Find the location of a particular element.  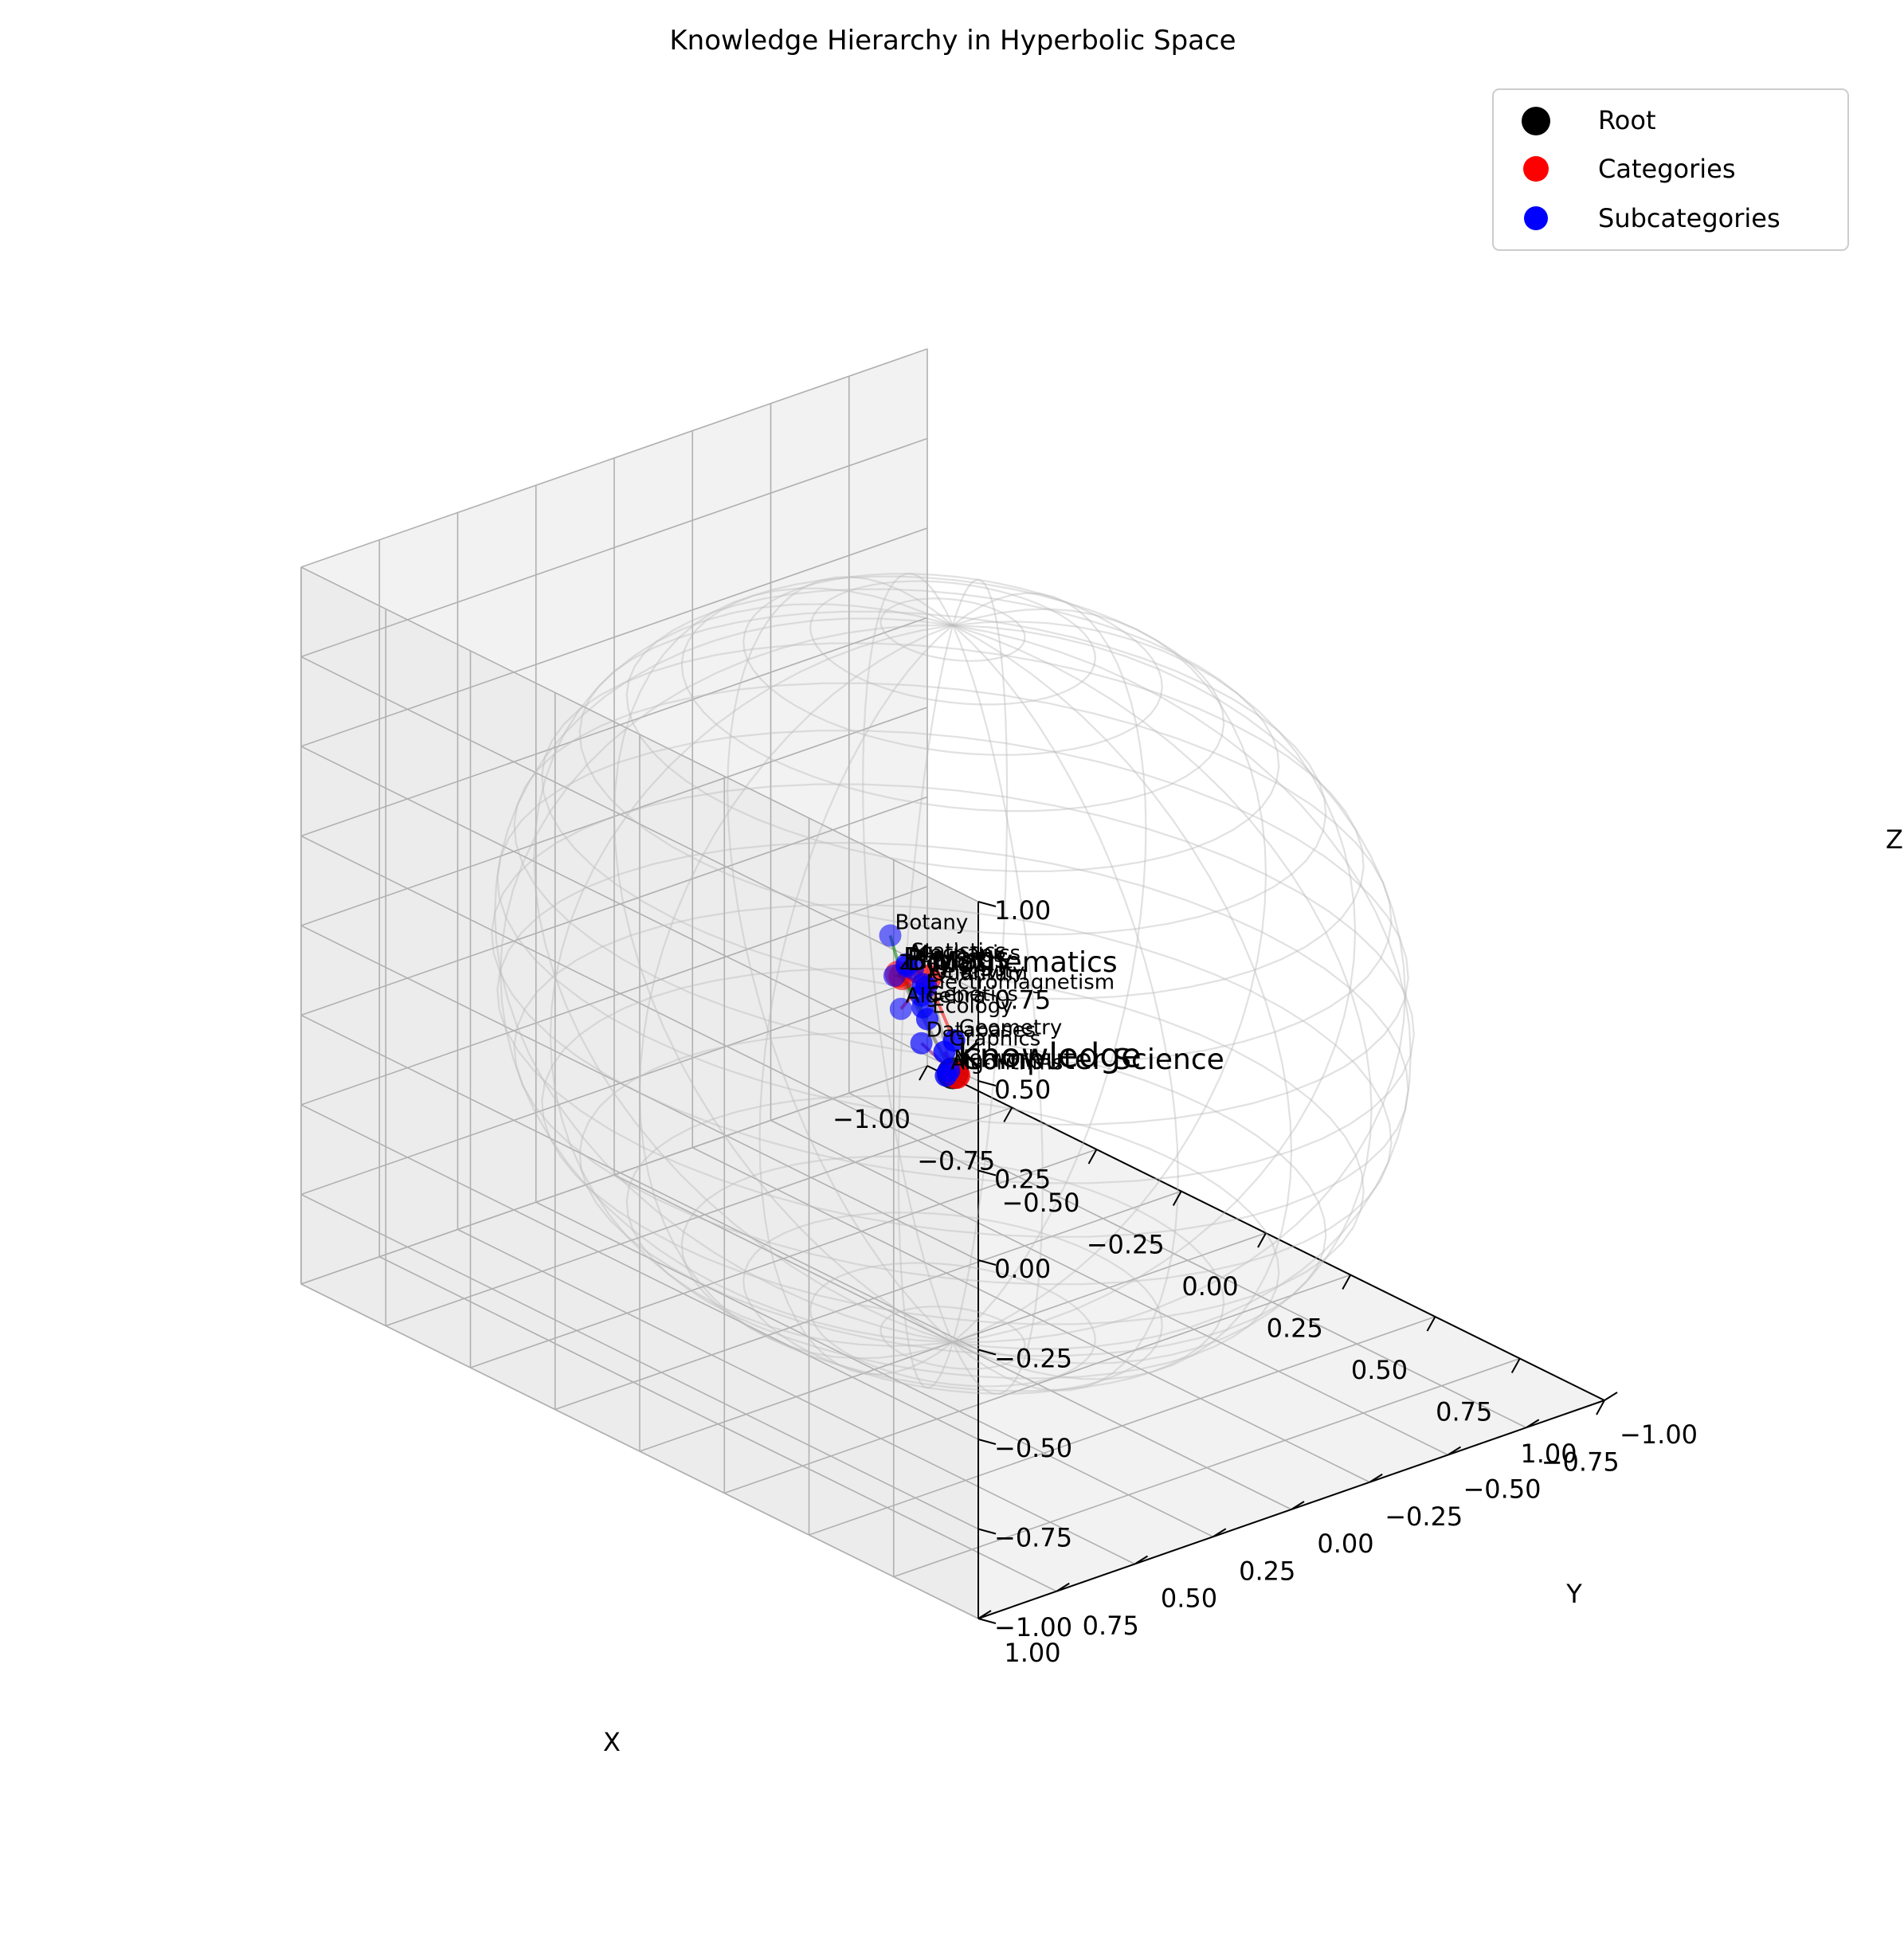

legend-label-categories: Categories is located at coordinates (1666, 169).